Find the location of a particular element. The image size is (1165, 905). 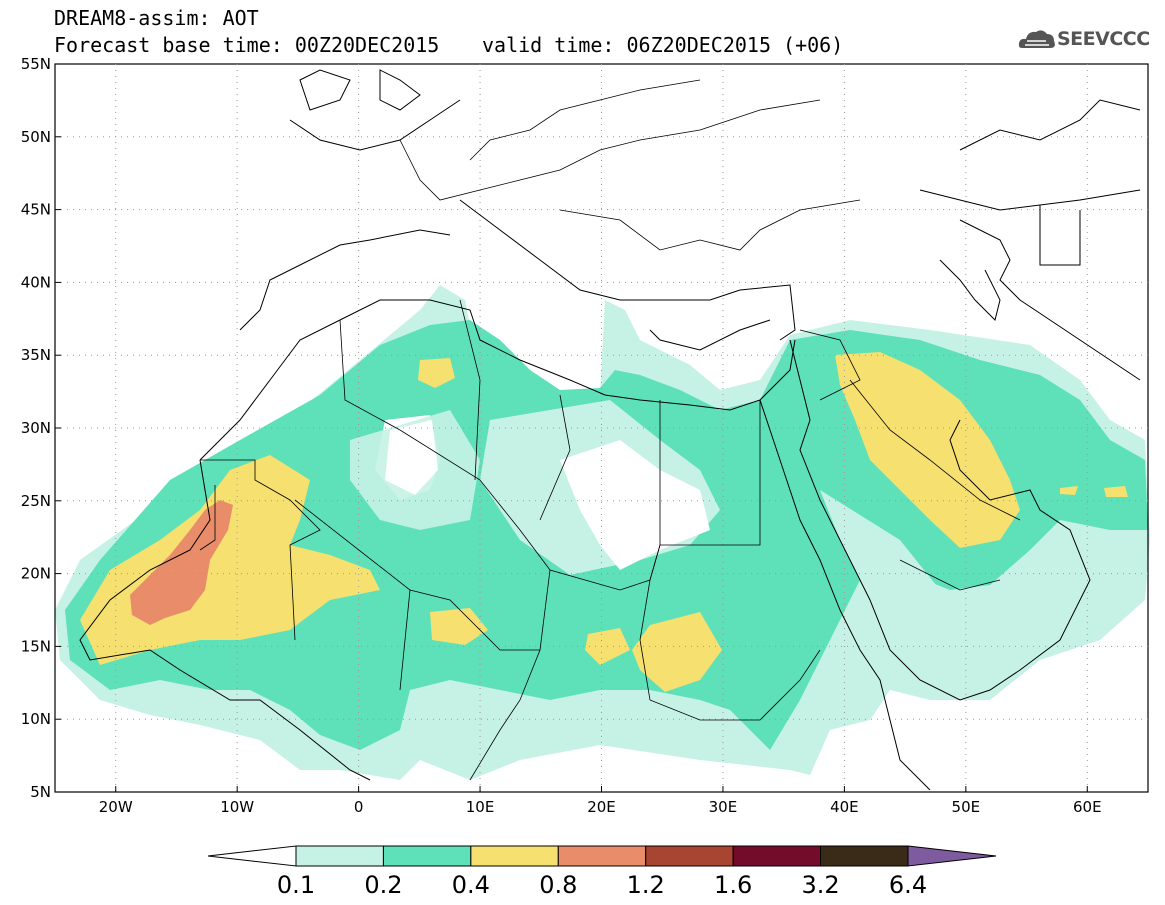

lat-tick-label: 20N is located at coordinates (36, 574).